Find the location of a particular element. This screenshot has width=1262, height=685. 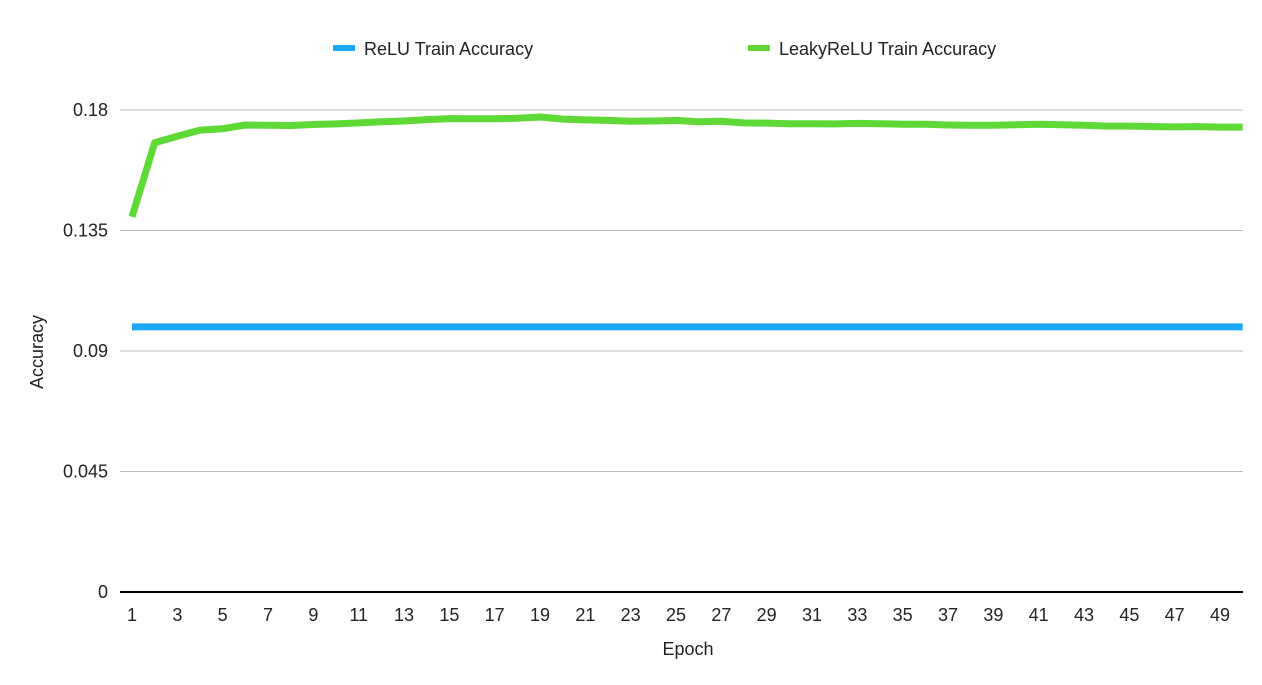

x-tick-label: 21 is located at coordinates (585, 615).